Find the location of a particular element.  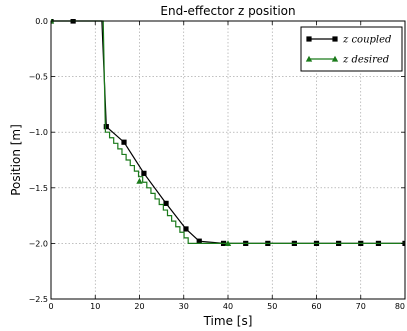

y-axis-label: Position [m] is located at coordinates (16, 160).